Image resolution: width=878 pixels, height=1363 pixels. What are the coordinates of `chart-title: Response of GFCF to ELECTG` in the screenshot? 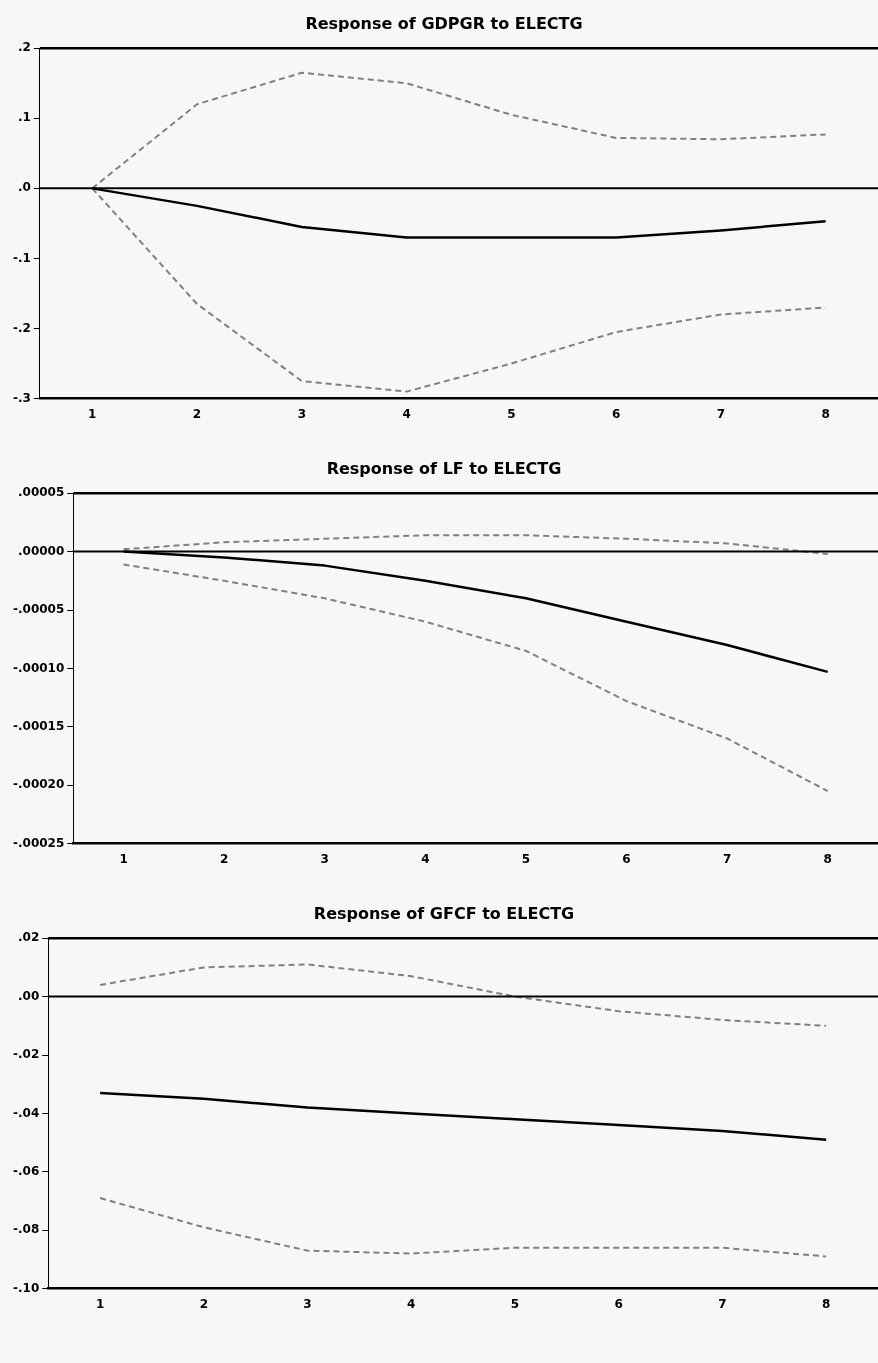 It's located at (444, 913).